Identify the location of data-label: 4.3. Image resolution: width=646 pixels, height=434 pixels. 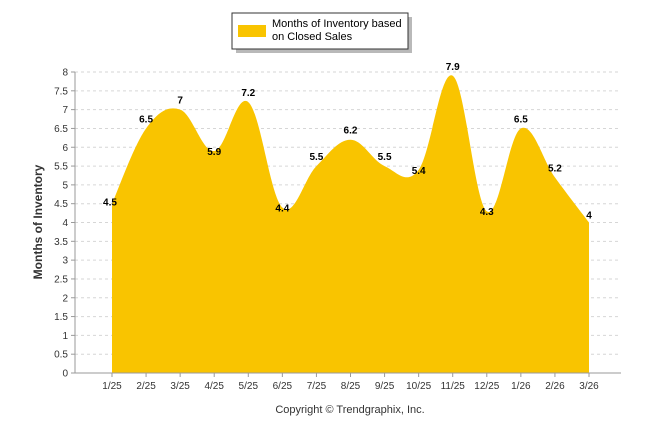
(487, 212).